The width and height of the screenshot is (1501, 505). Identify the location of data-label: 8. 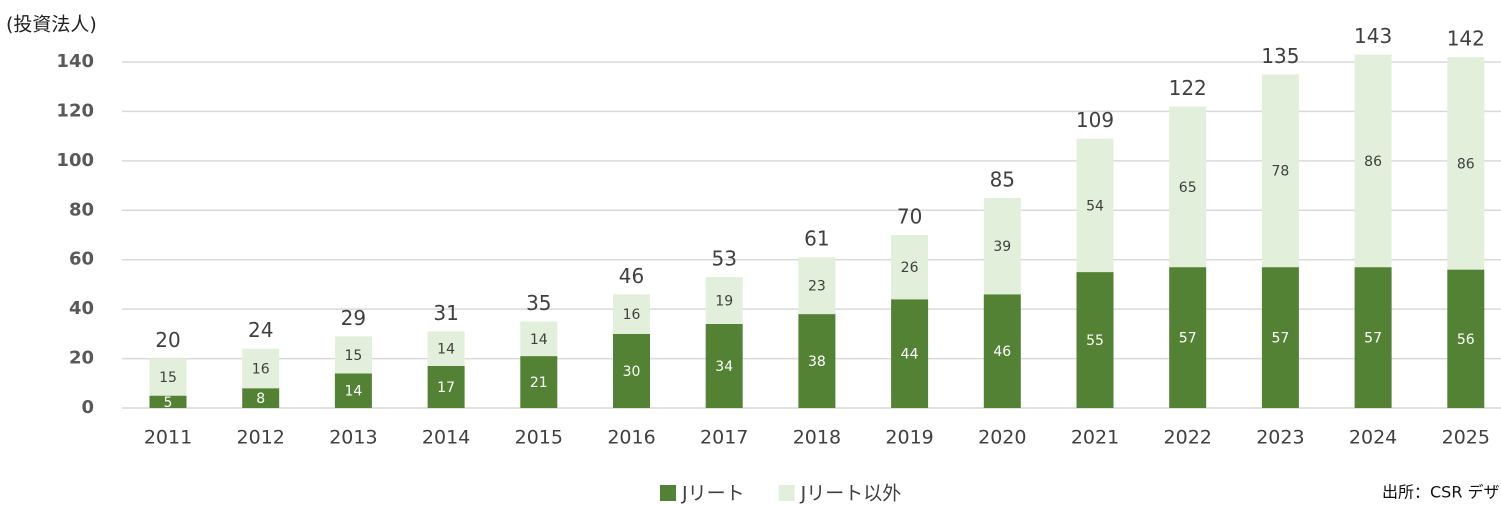
(260, 399).